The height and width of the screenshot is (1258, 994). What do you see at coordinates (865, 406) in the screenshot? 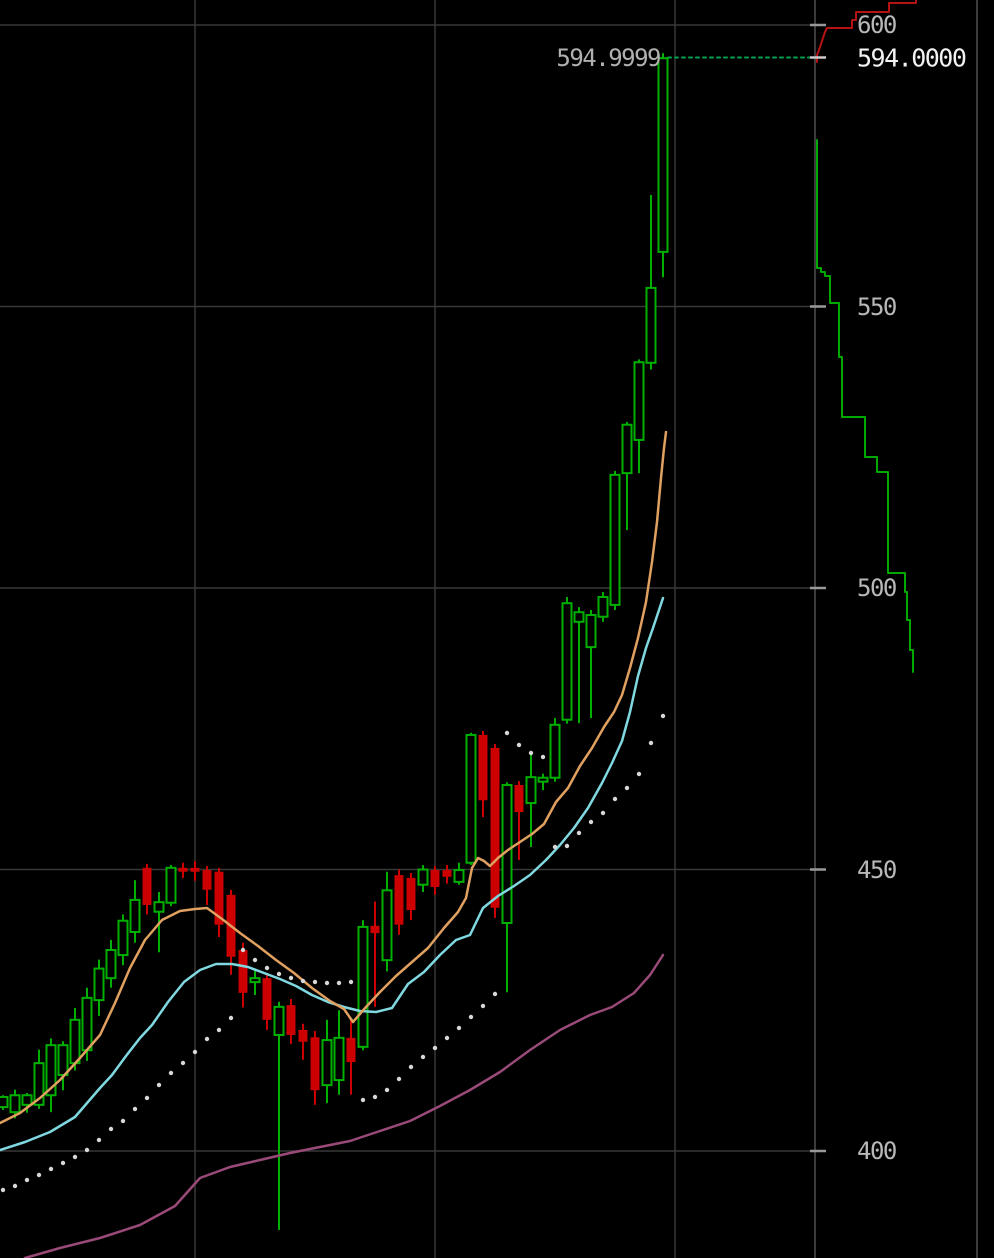
I see `orderbook-bids-line` at bounding box center [865, 406].